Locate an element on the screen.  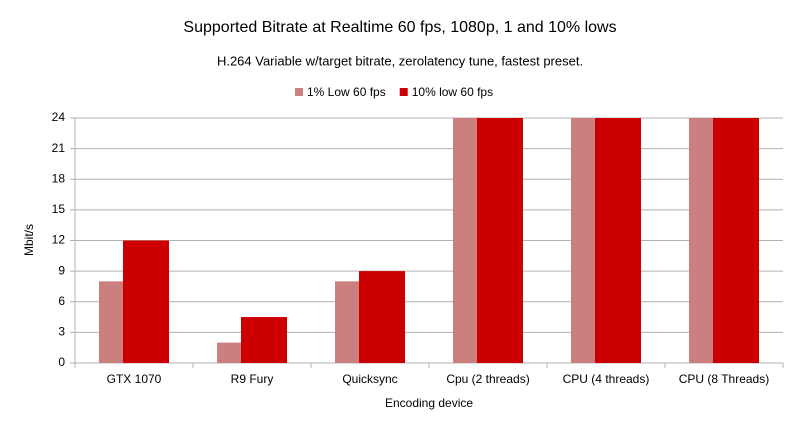
x-tick-label: R9 Fury is located at coordinates (252, 379).